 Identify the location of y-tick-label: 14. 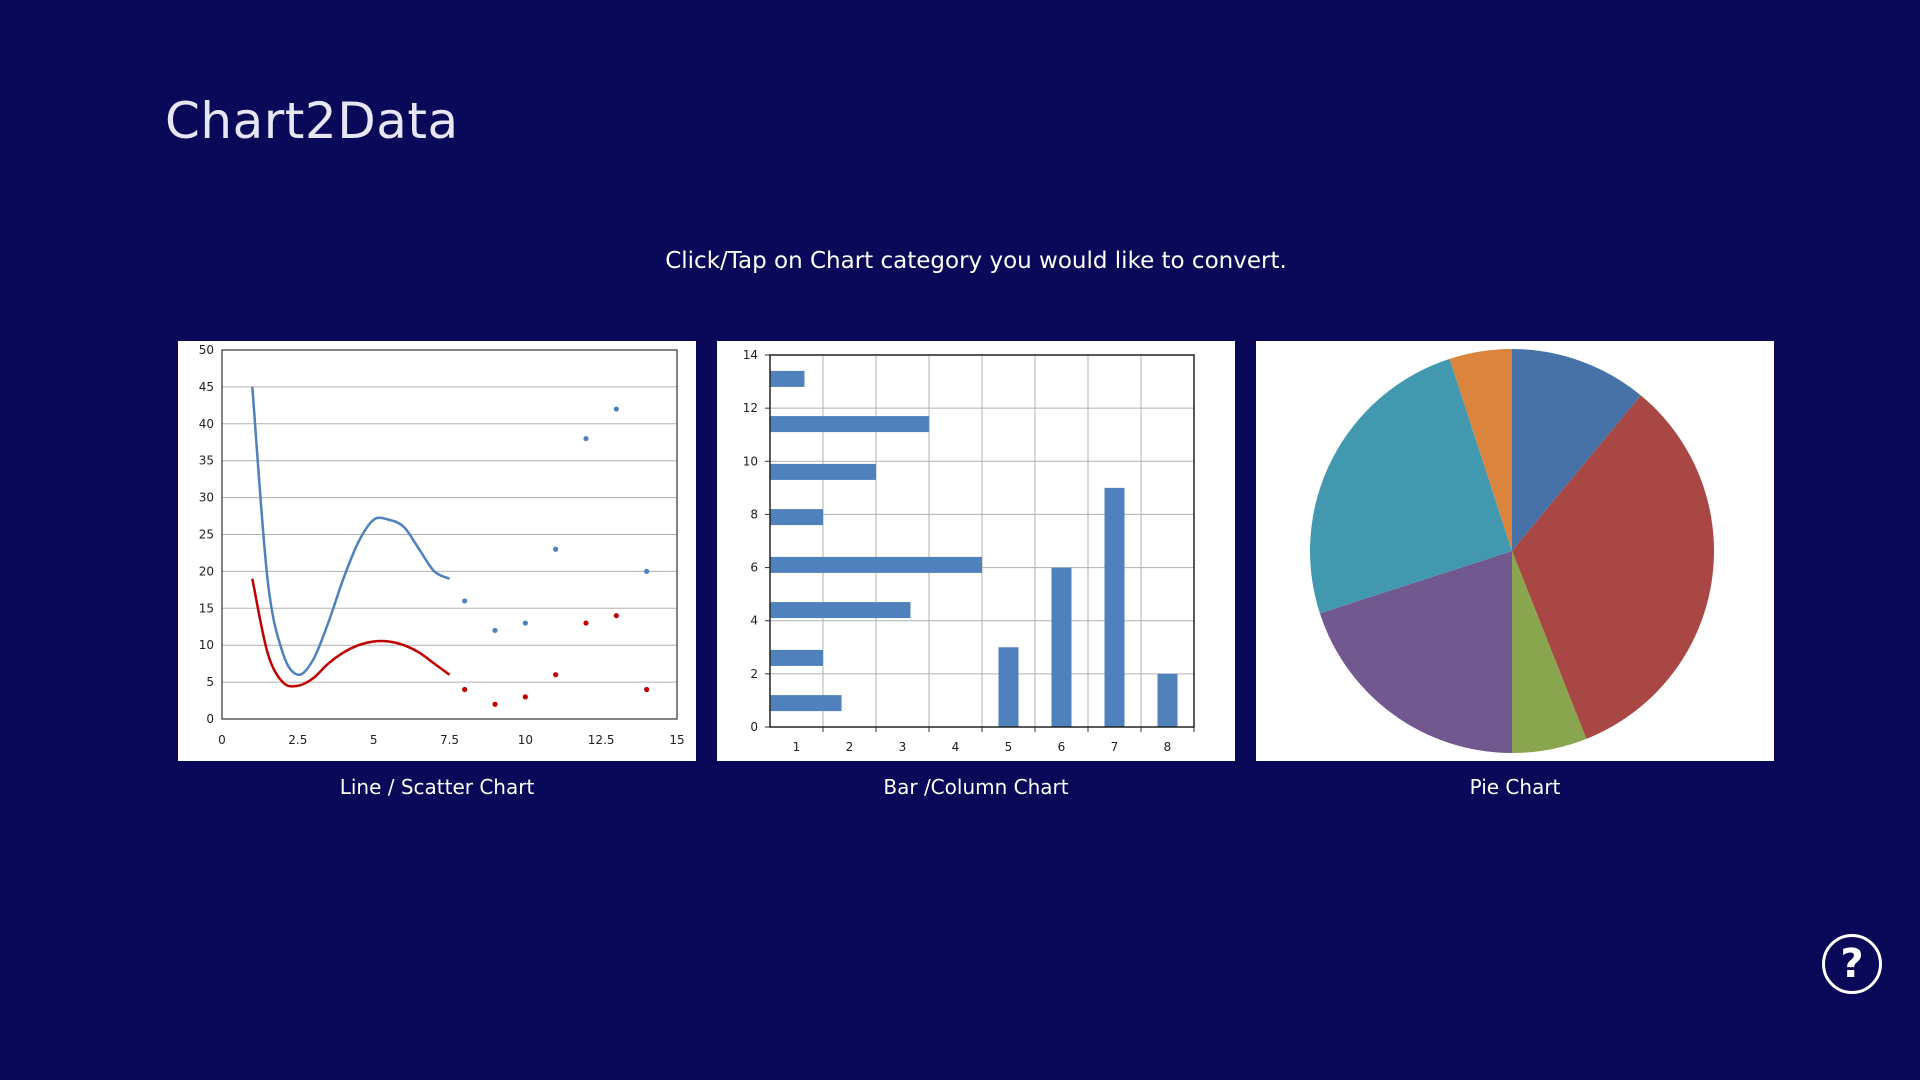
(750, 355).